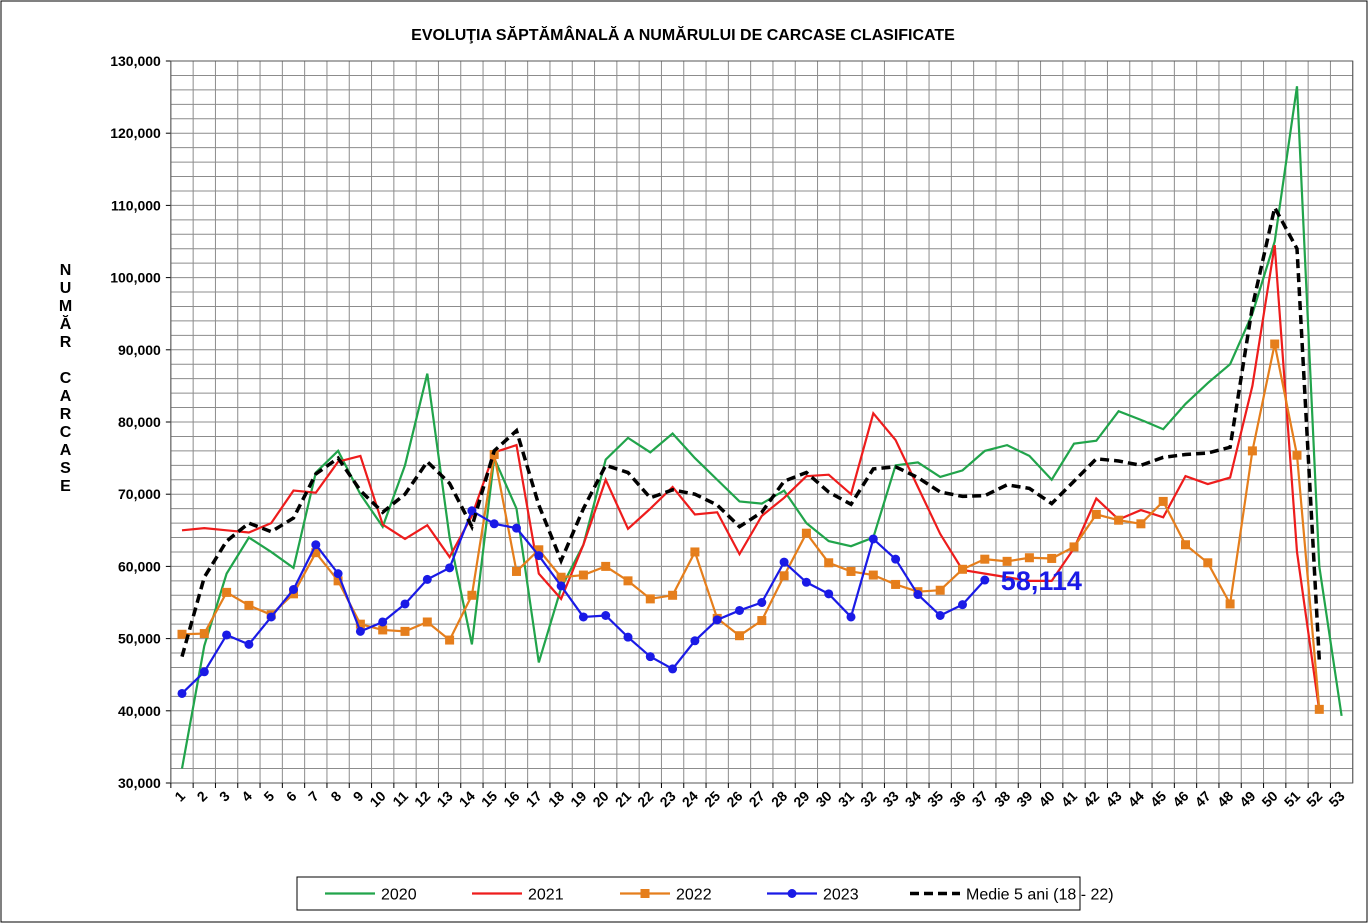 The image size is (1368, 923). I want to click on legend-label: Medie 5 ani (18 - 22), so click(1040, 895).